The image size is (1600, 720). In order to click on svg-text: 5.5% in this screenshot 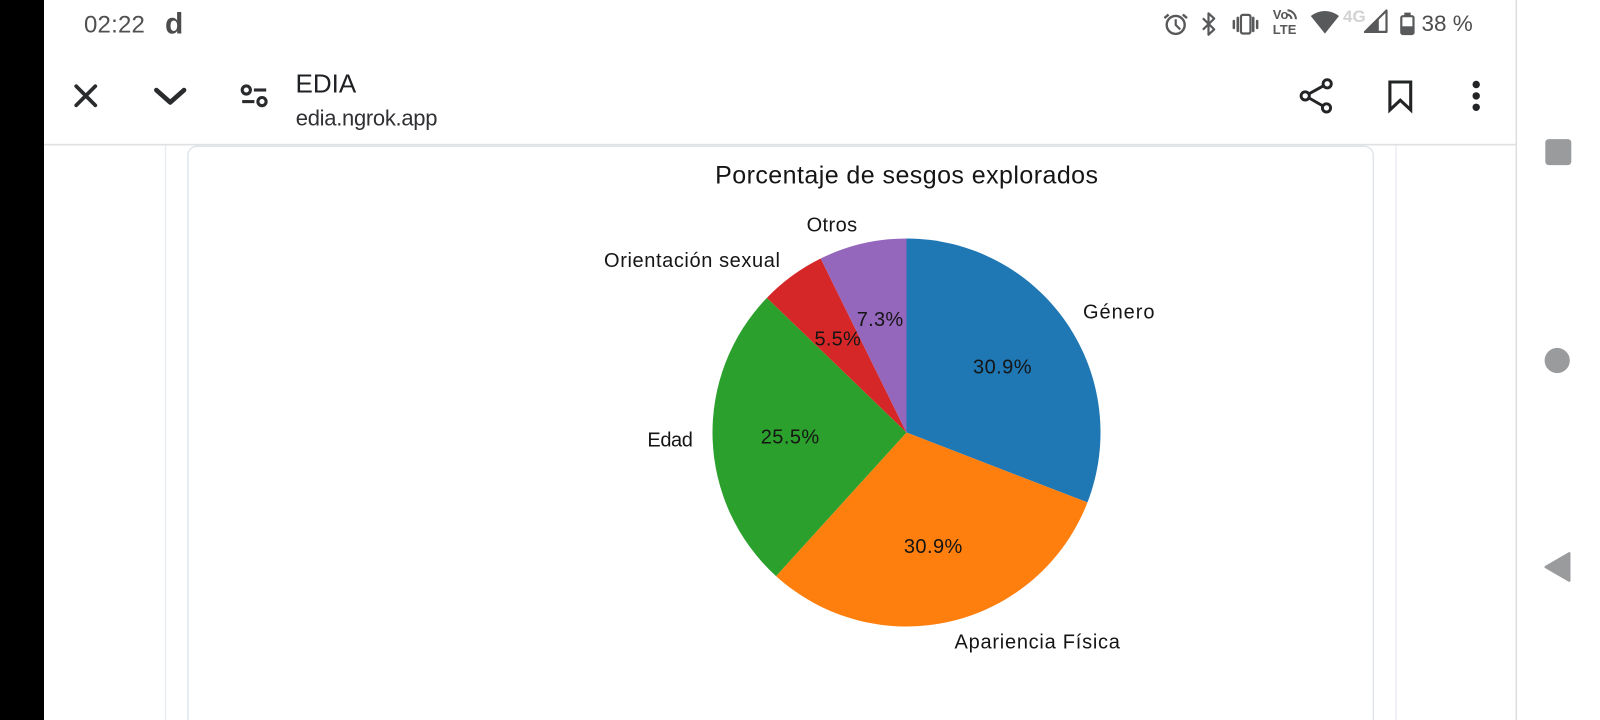, I will do `click(838, 340)`.